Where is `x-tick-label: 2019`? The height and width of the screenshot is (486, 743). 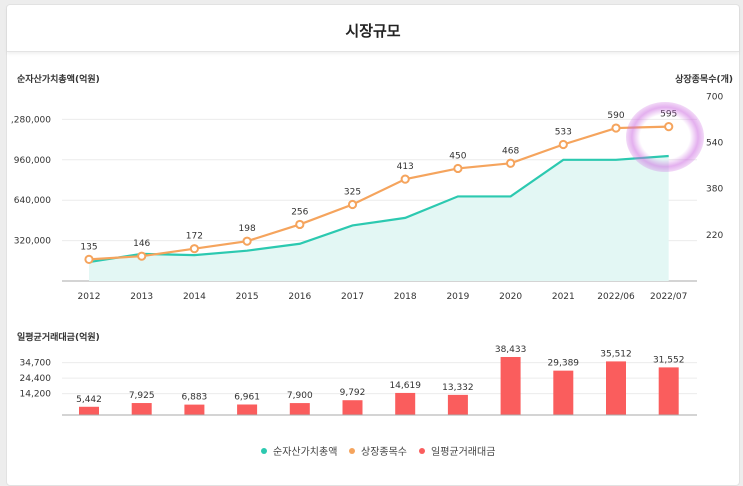 x-tick-label: 2019 is located at coordinates (457, 297).